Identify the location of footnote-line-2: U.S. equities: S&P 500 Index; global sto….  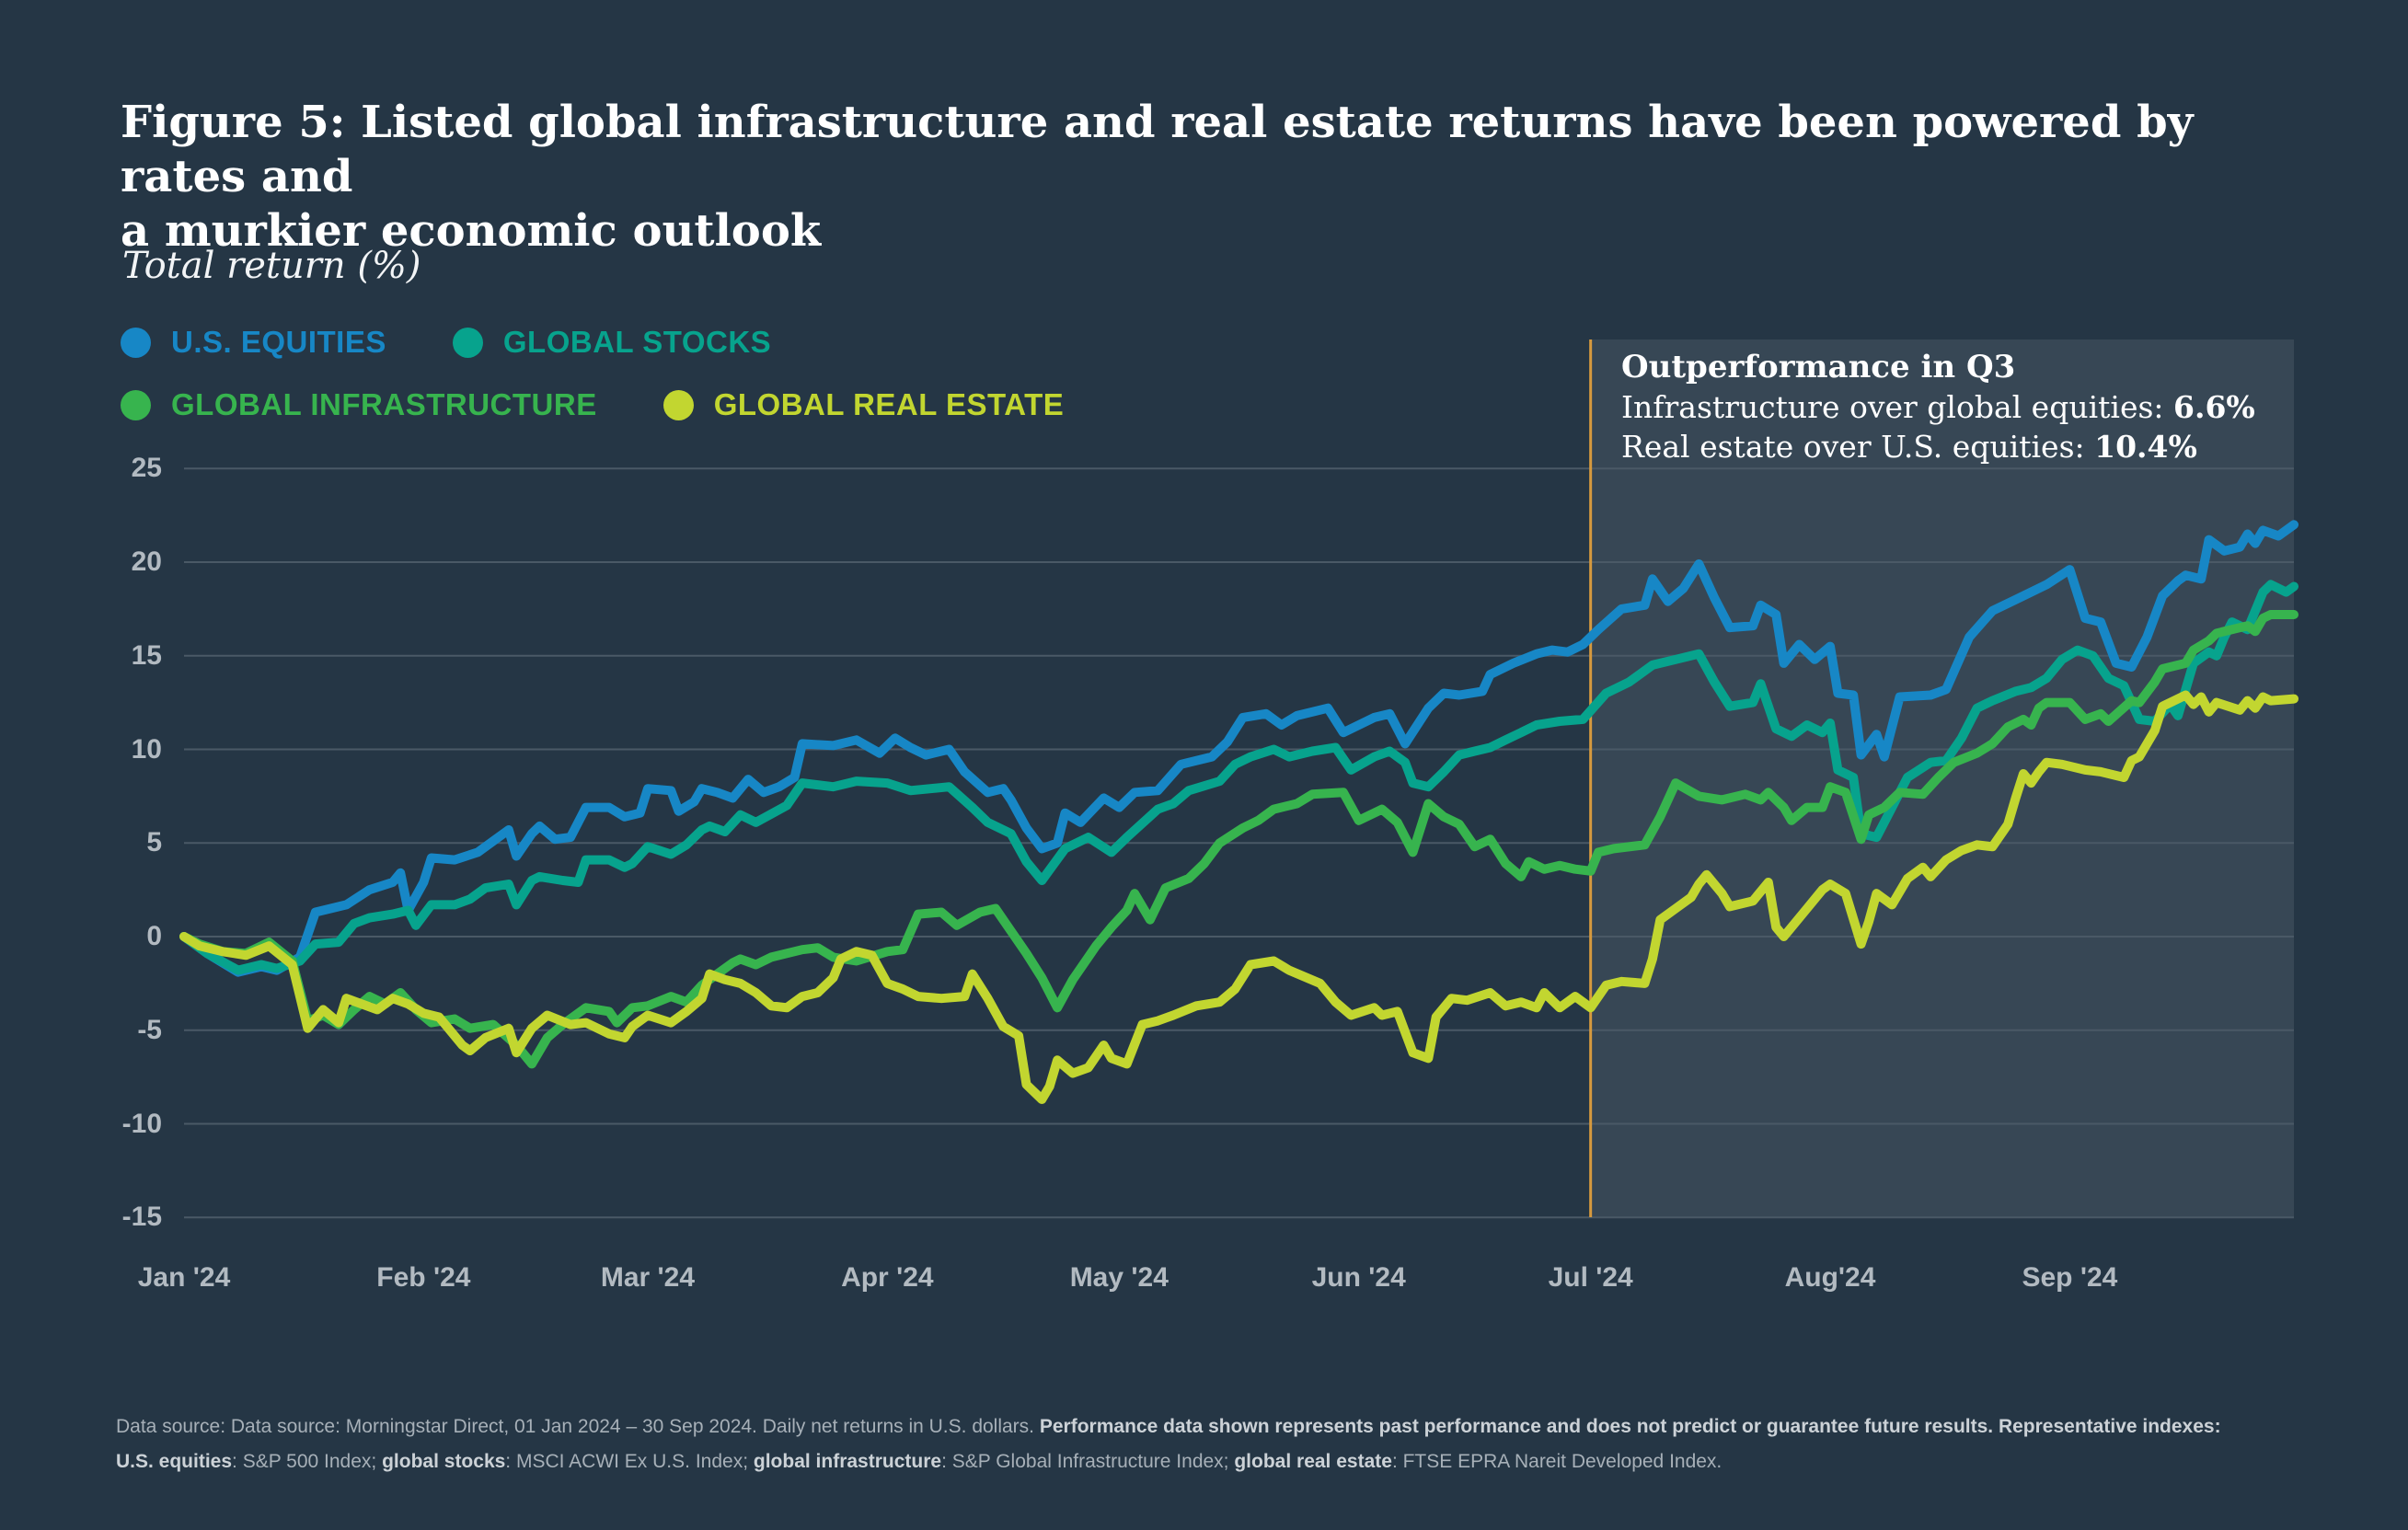
(1229, 1461).